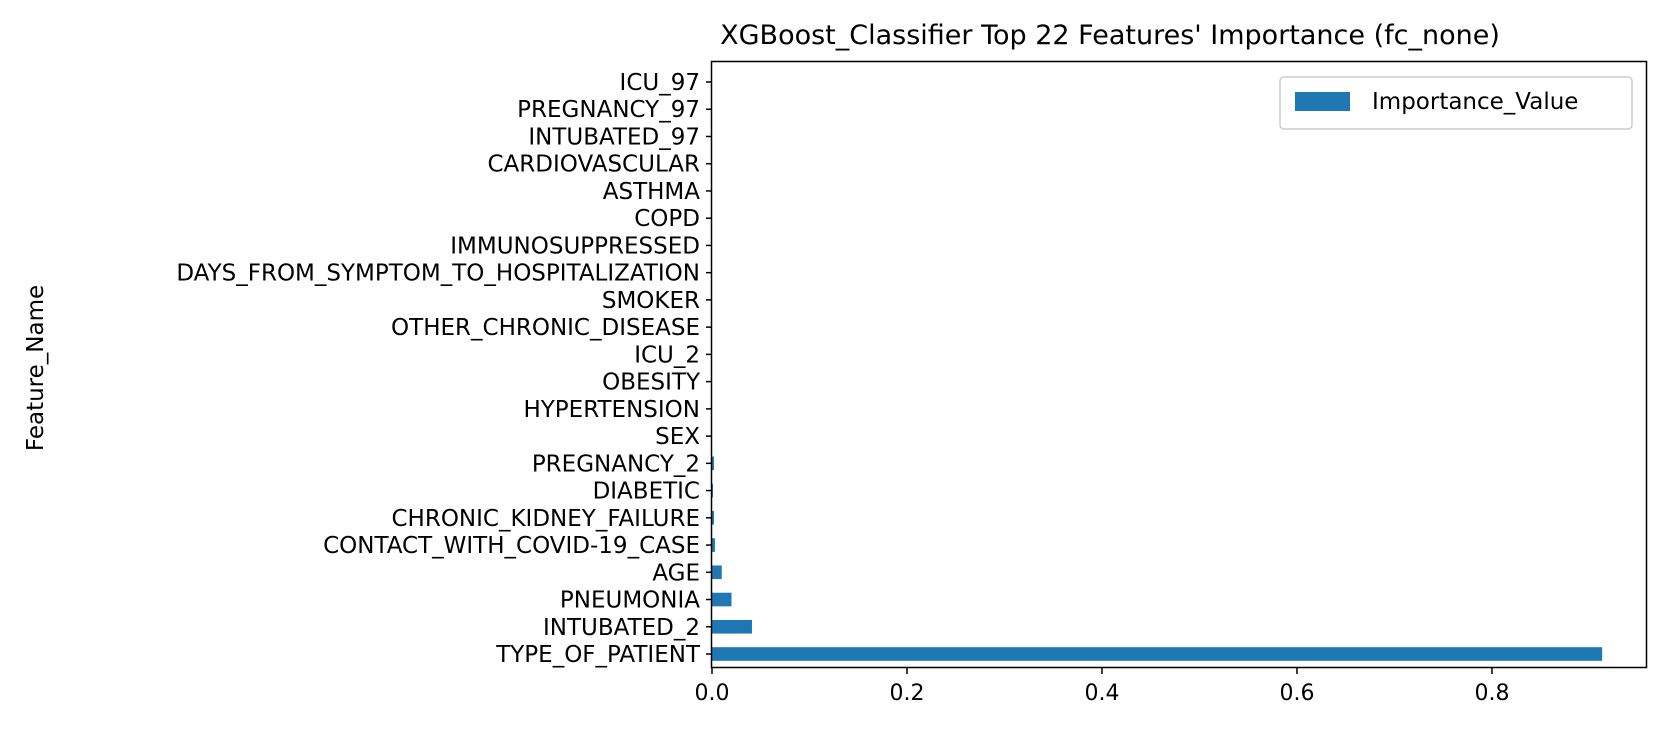  I want to click on category-label: ICU_2, so click(667, 355).